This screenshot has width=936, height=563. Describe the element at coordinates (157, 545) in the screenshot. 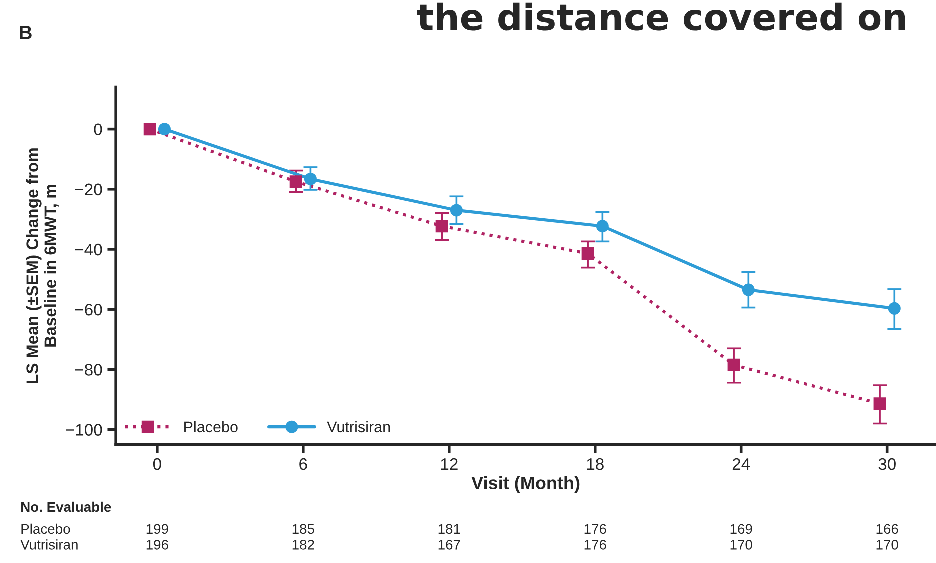

I see `text: 196` at that location.